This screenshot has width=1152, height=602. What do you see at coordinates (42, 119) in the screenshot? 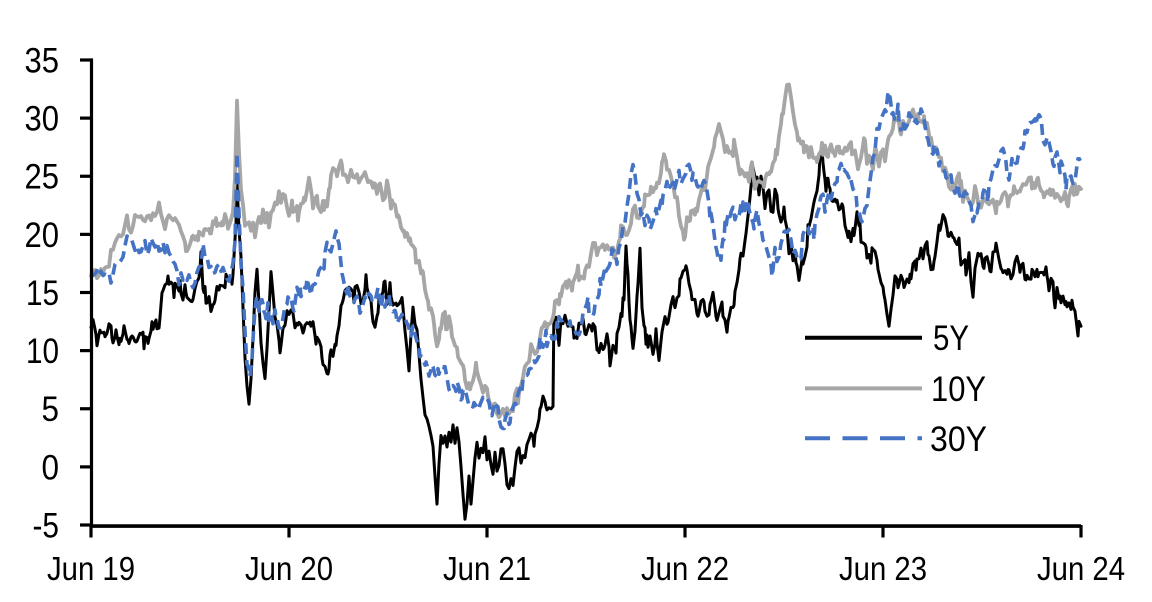
I see `svg-text: 30` at bounding box center [42, 119].